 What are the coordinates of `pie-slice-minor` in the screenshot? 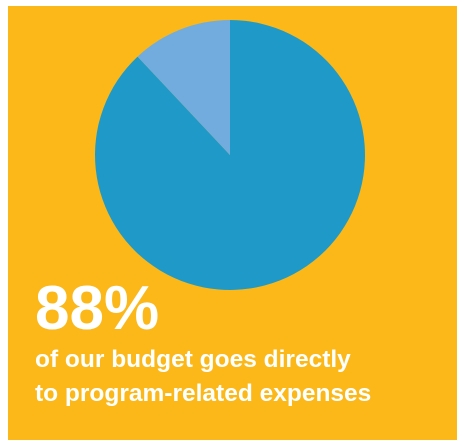 It's located at (183, 87).